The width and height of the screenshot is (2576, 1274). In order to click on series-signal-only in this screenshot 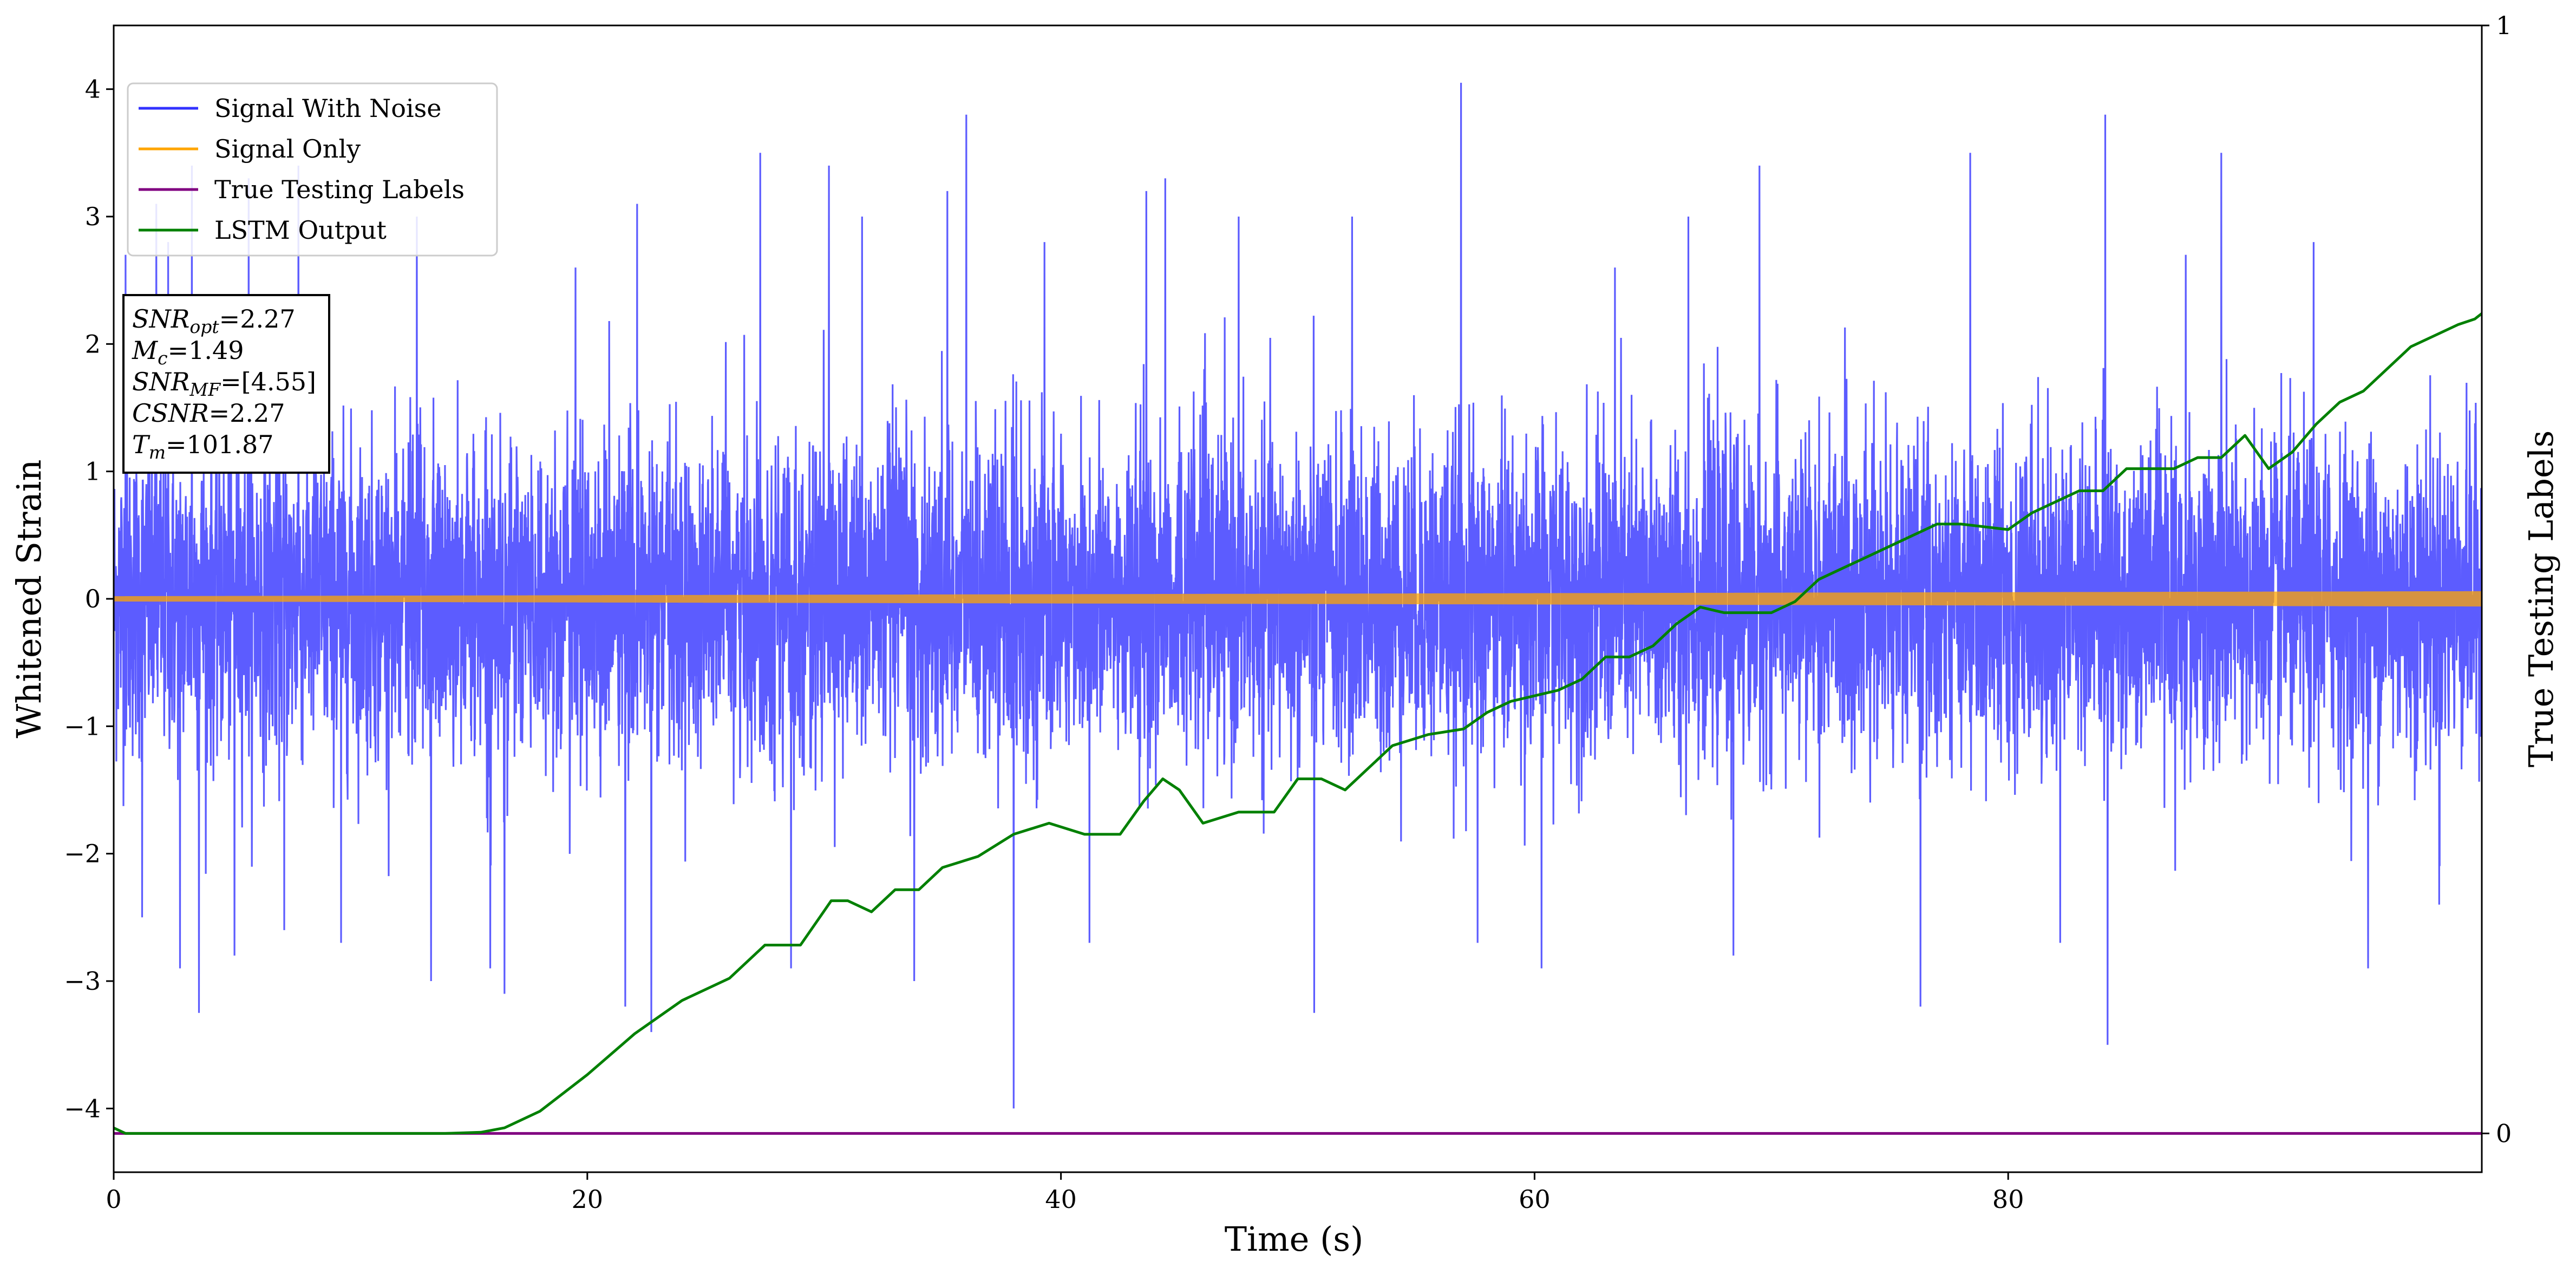, I will do `click(1298, 599)`.